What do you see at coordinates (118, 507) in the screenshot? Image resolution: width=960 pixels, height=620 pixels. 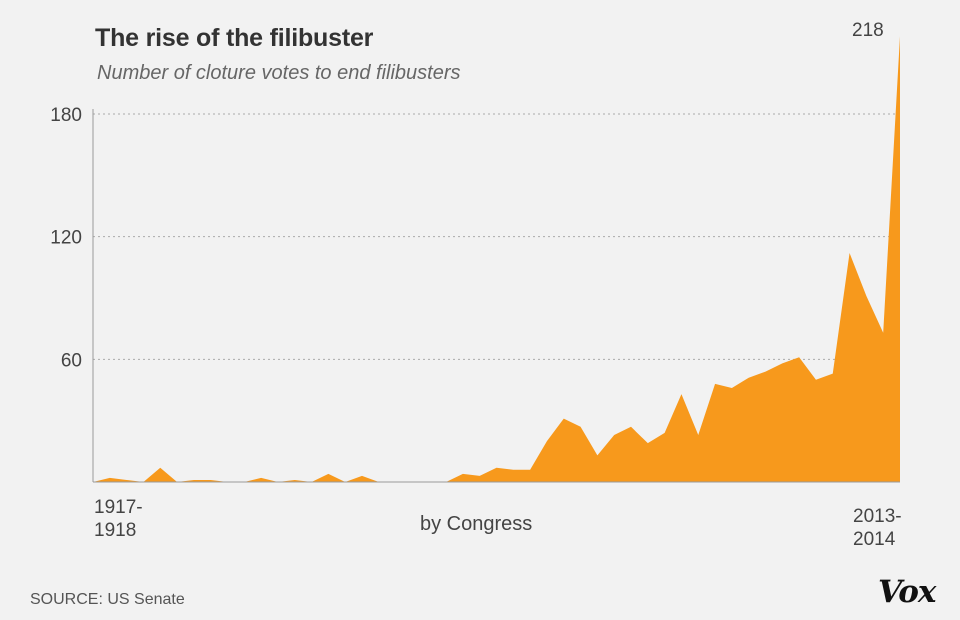 I see `x-tick-label-first-line1: 1917-` at bounding box center [118, 507].